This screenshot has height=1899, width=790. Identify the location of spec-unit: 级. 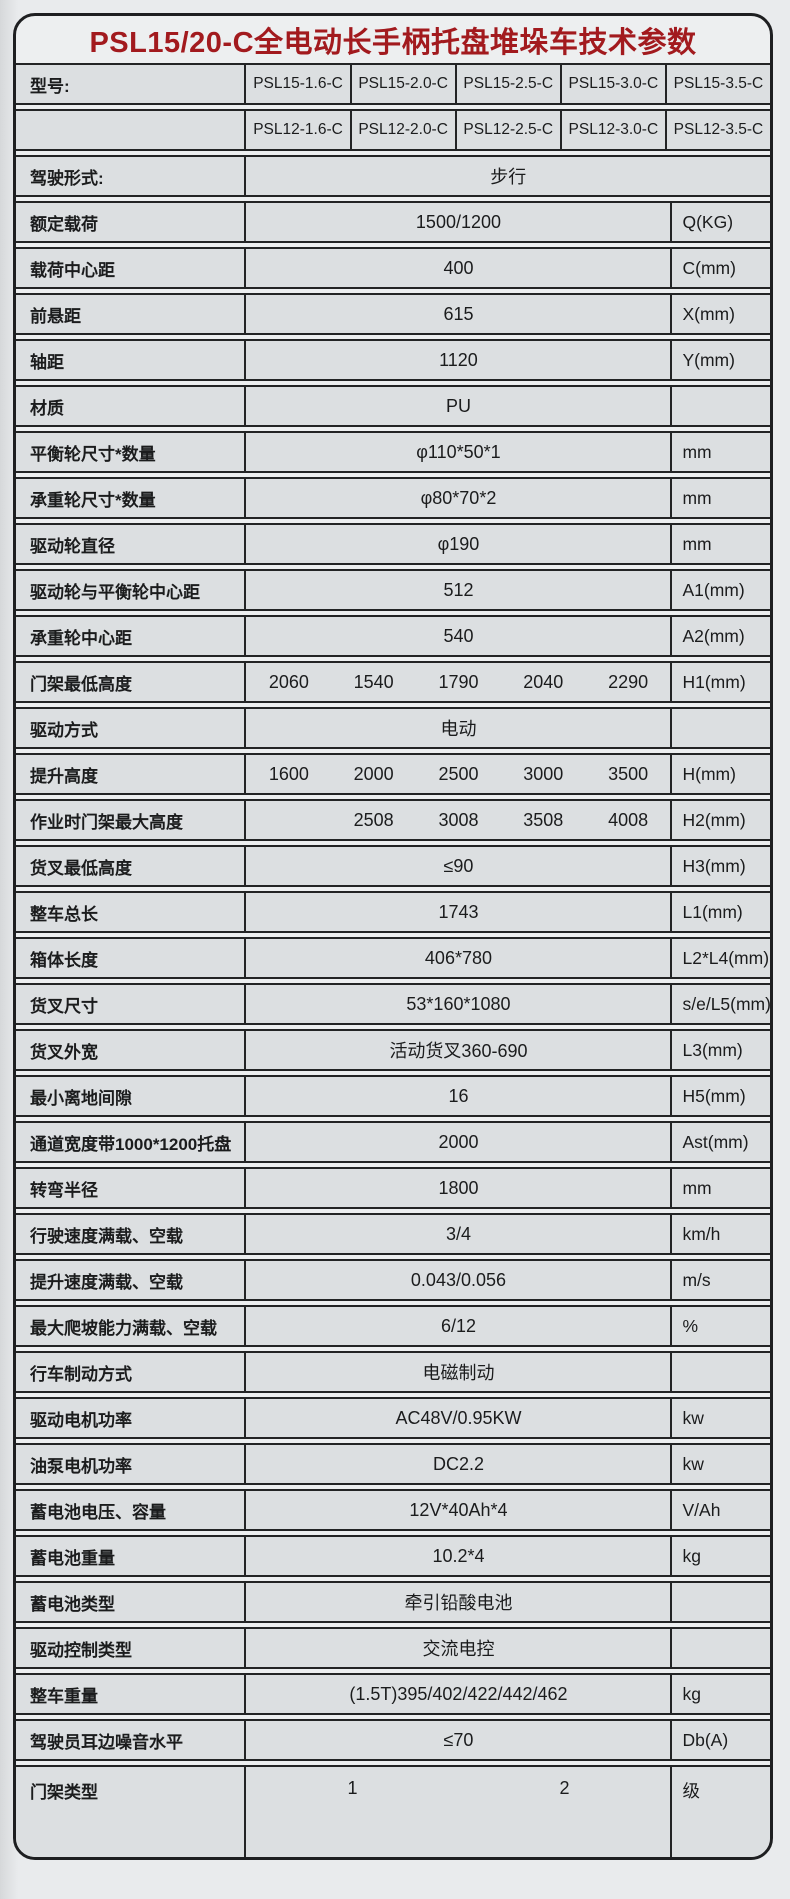
(720, 1812).